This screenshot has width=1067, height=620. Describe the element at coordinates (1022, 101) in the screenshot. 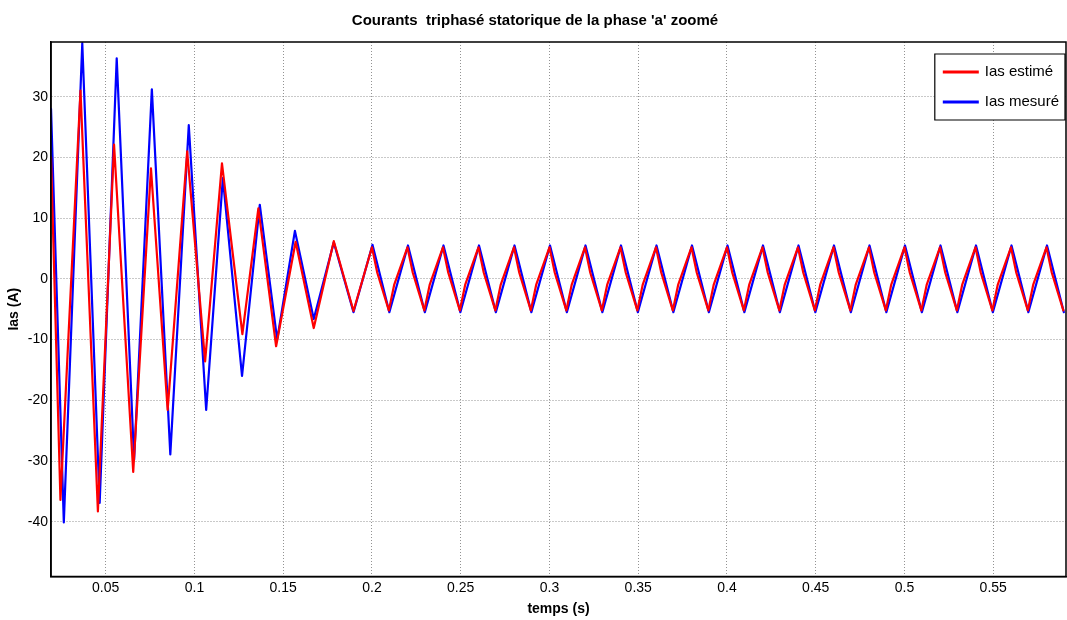

I see `legend-label: Ias mesuré` at that location.